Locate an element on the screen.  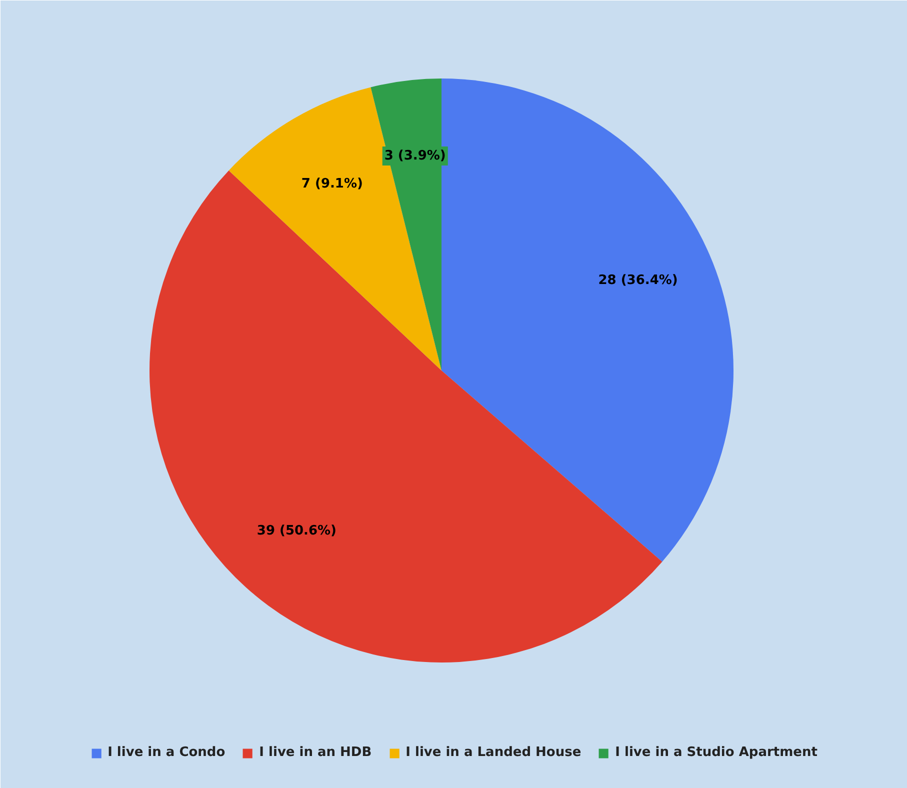
data-label: 7 (9.1%) is located at coordinates (332, 184).